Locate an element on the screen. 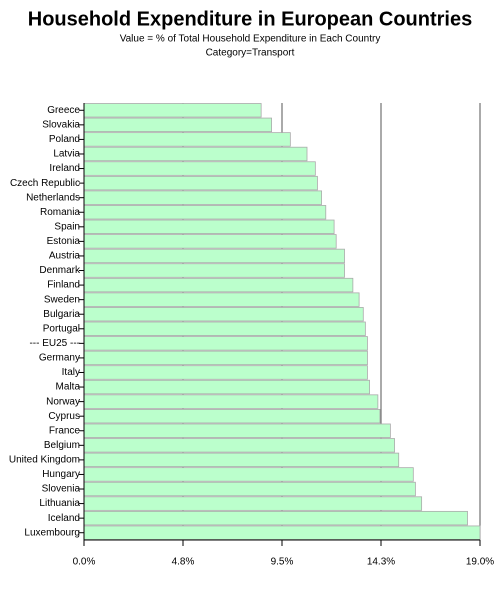  x-tick-label: 4.8% is located at coordinates (183, 562).